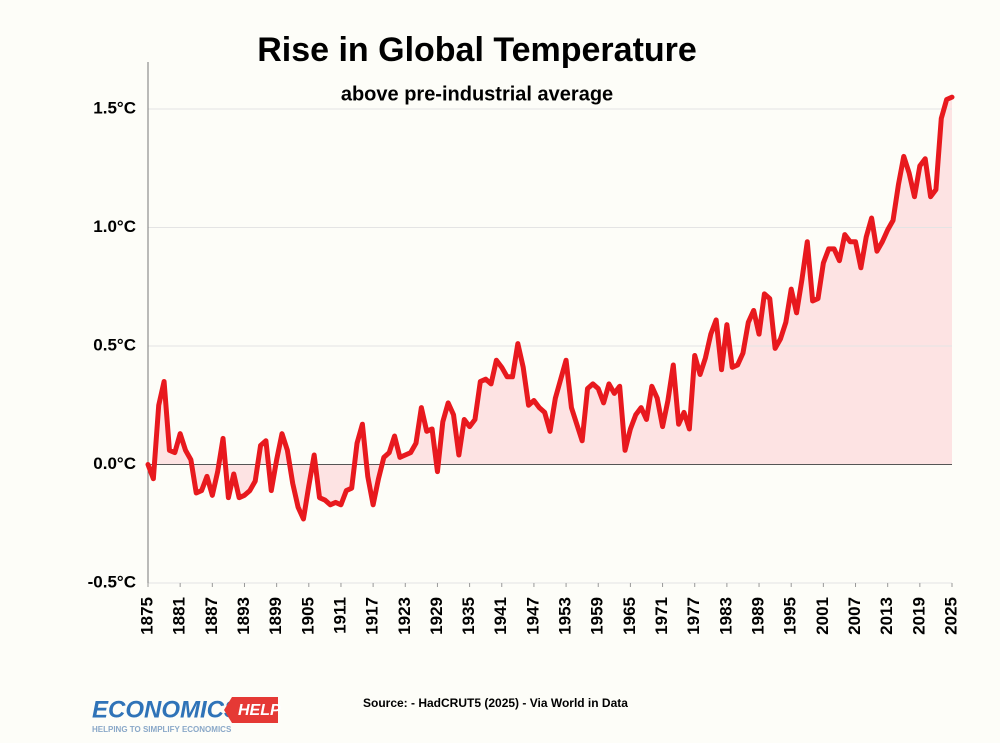 This screenshot has width=1000, height=743. Describe the element at coordinates (950, 616) in the screenshot. I see `x-tick-label: 2025` at that location.